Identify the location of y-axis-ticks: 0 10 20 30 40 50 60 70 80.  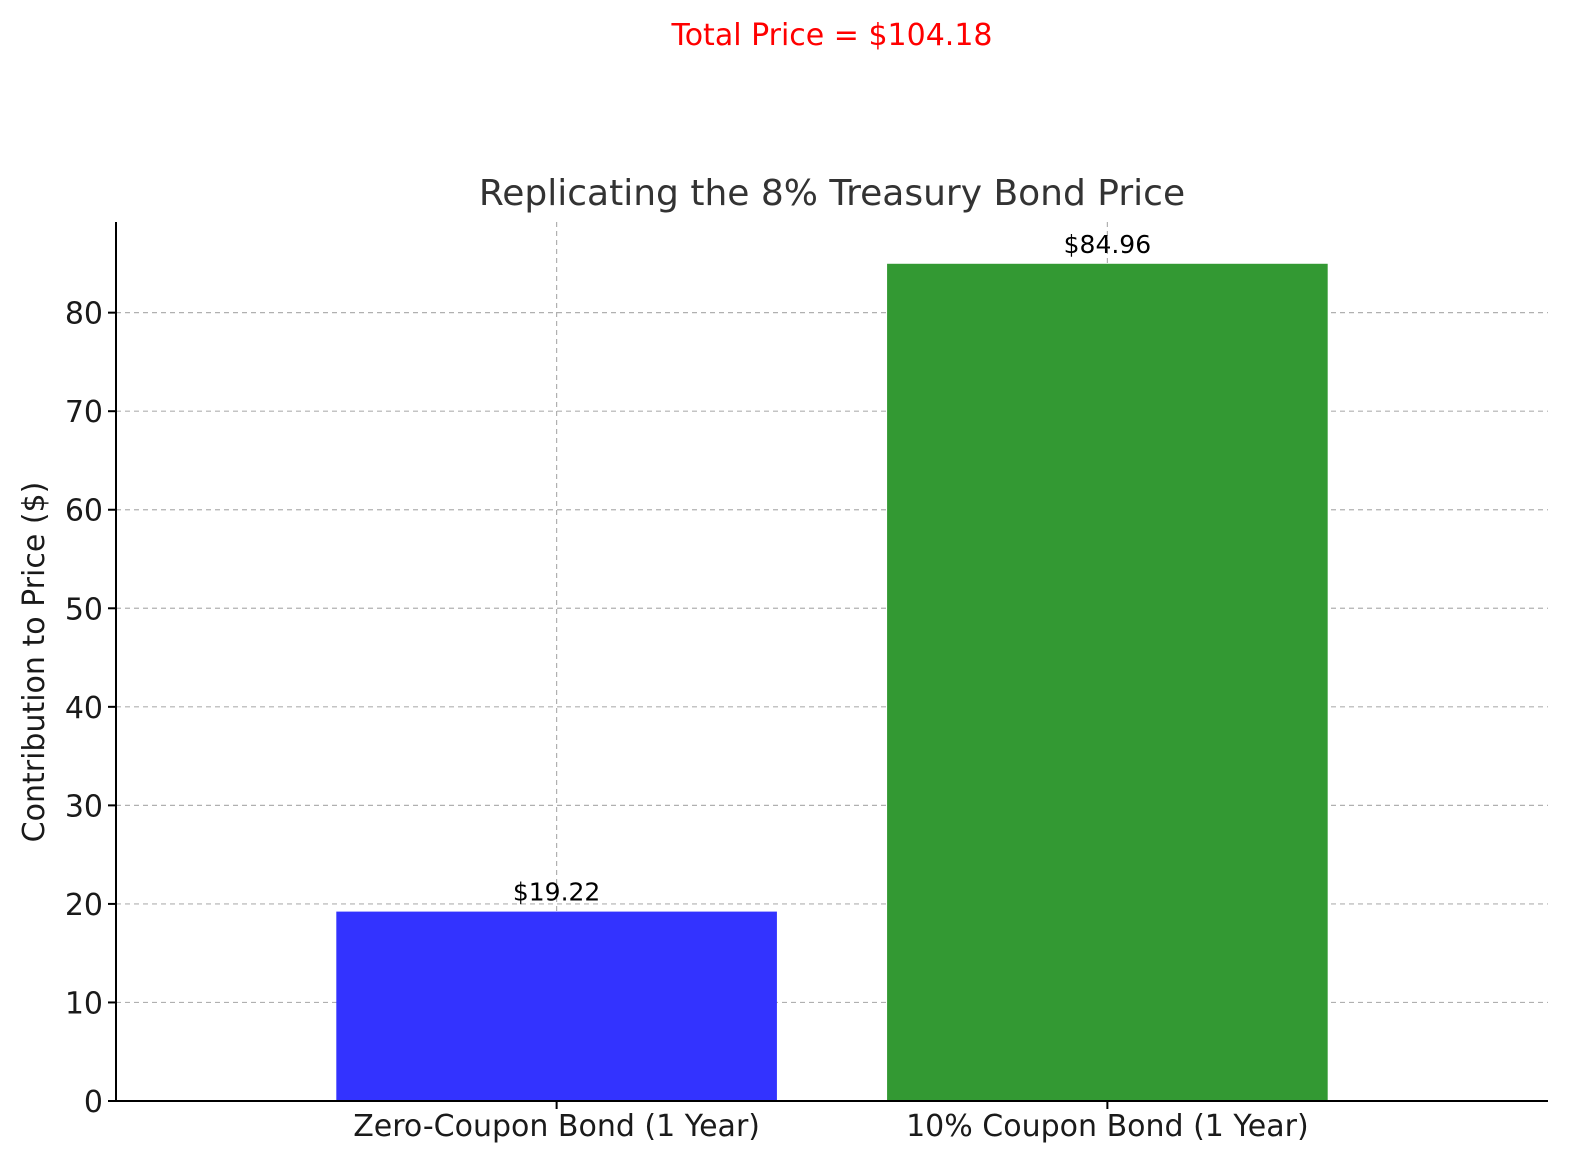
(90, 708).